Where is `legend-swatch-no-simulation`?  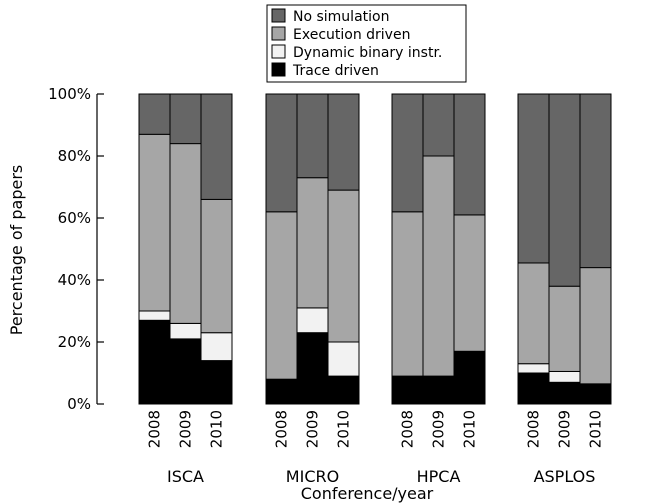
legend-swatch-no-simulation is located at coordinates (278, 15).